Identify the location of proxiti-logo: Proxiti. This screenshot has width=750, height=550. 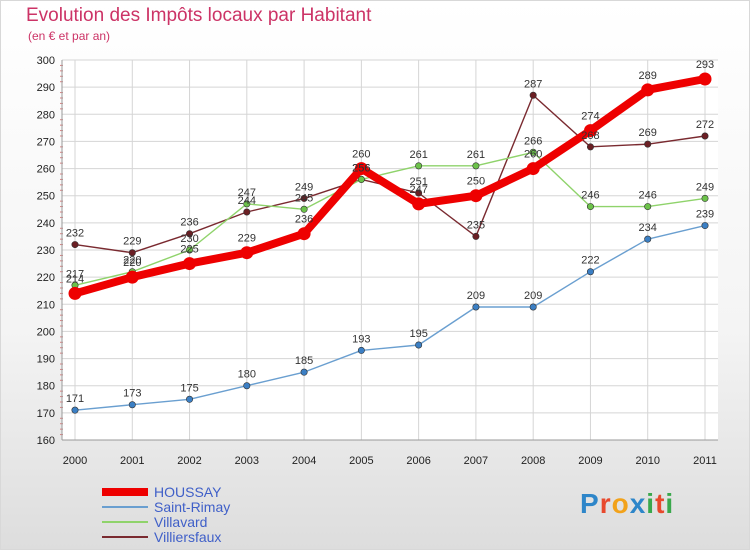
(627, 504).